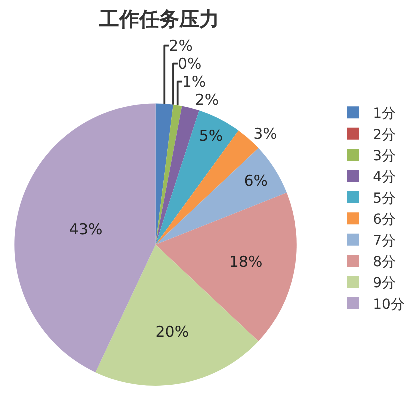 The width and height of the screenshot is (420, 396). I want to click on data-label: 6%, so click(256, 181).